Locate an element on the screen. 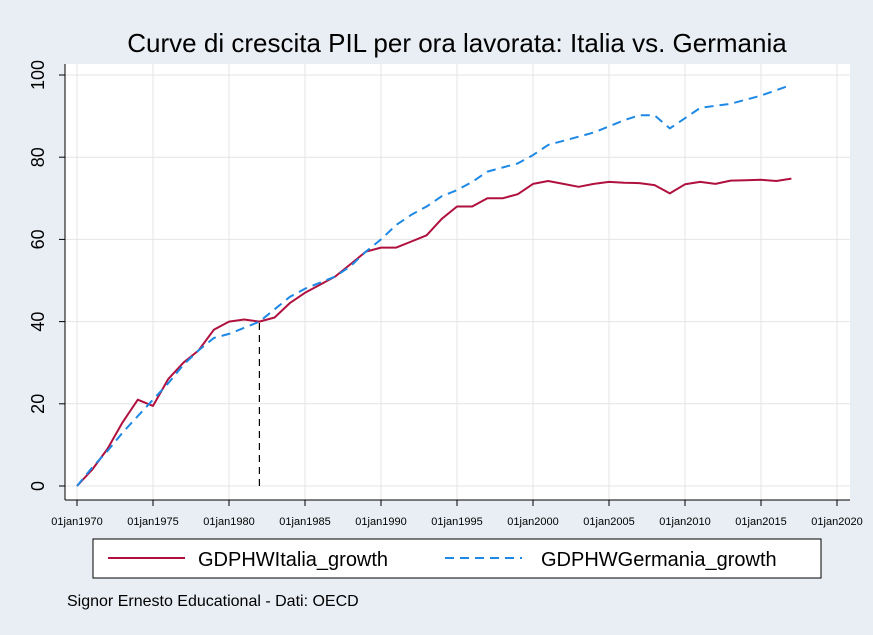 The width and height of the screenshot is (873, 635). y-axis: 0 20 40 60 80 100 is located at coordinates (47, 280).